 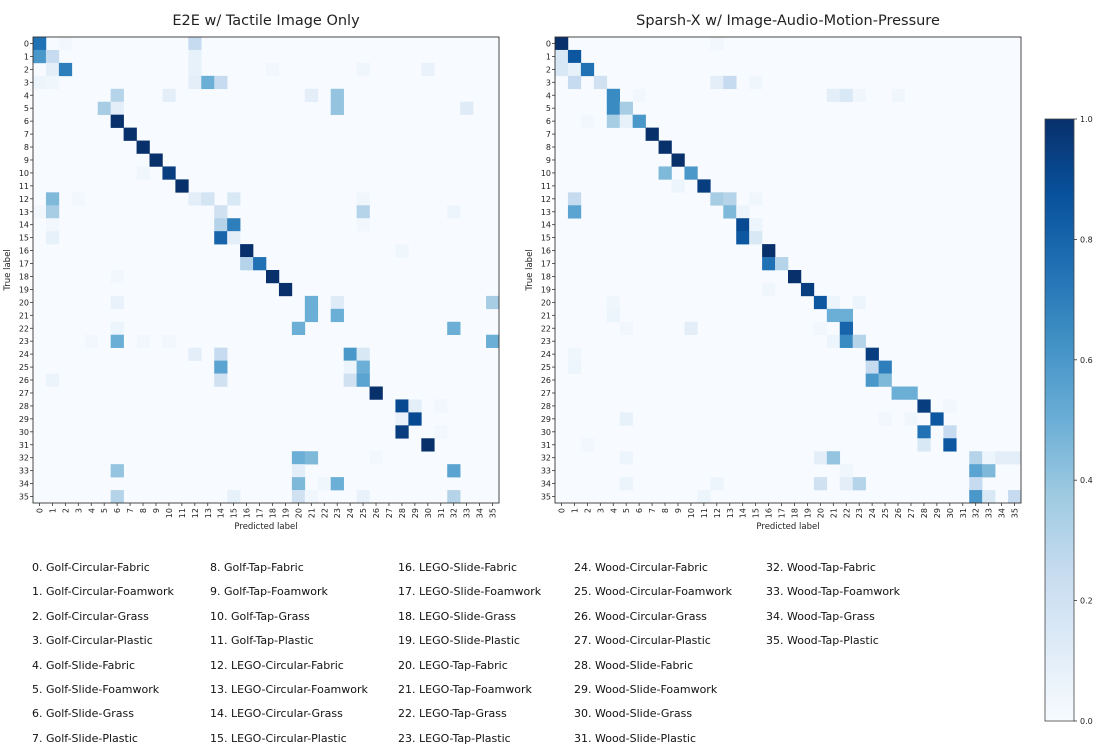 What do you see at coordinates (465, 689) in the screenshot?
I see `legend-item: 21. LEGO-Tap-Foamwork` at bounding box center [465, 689].